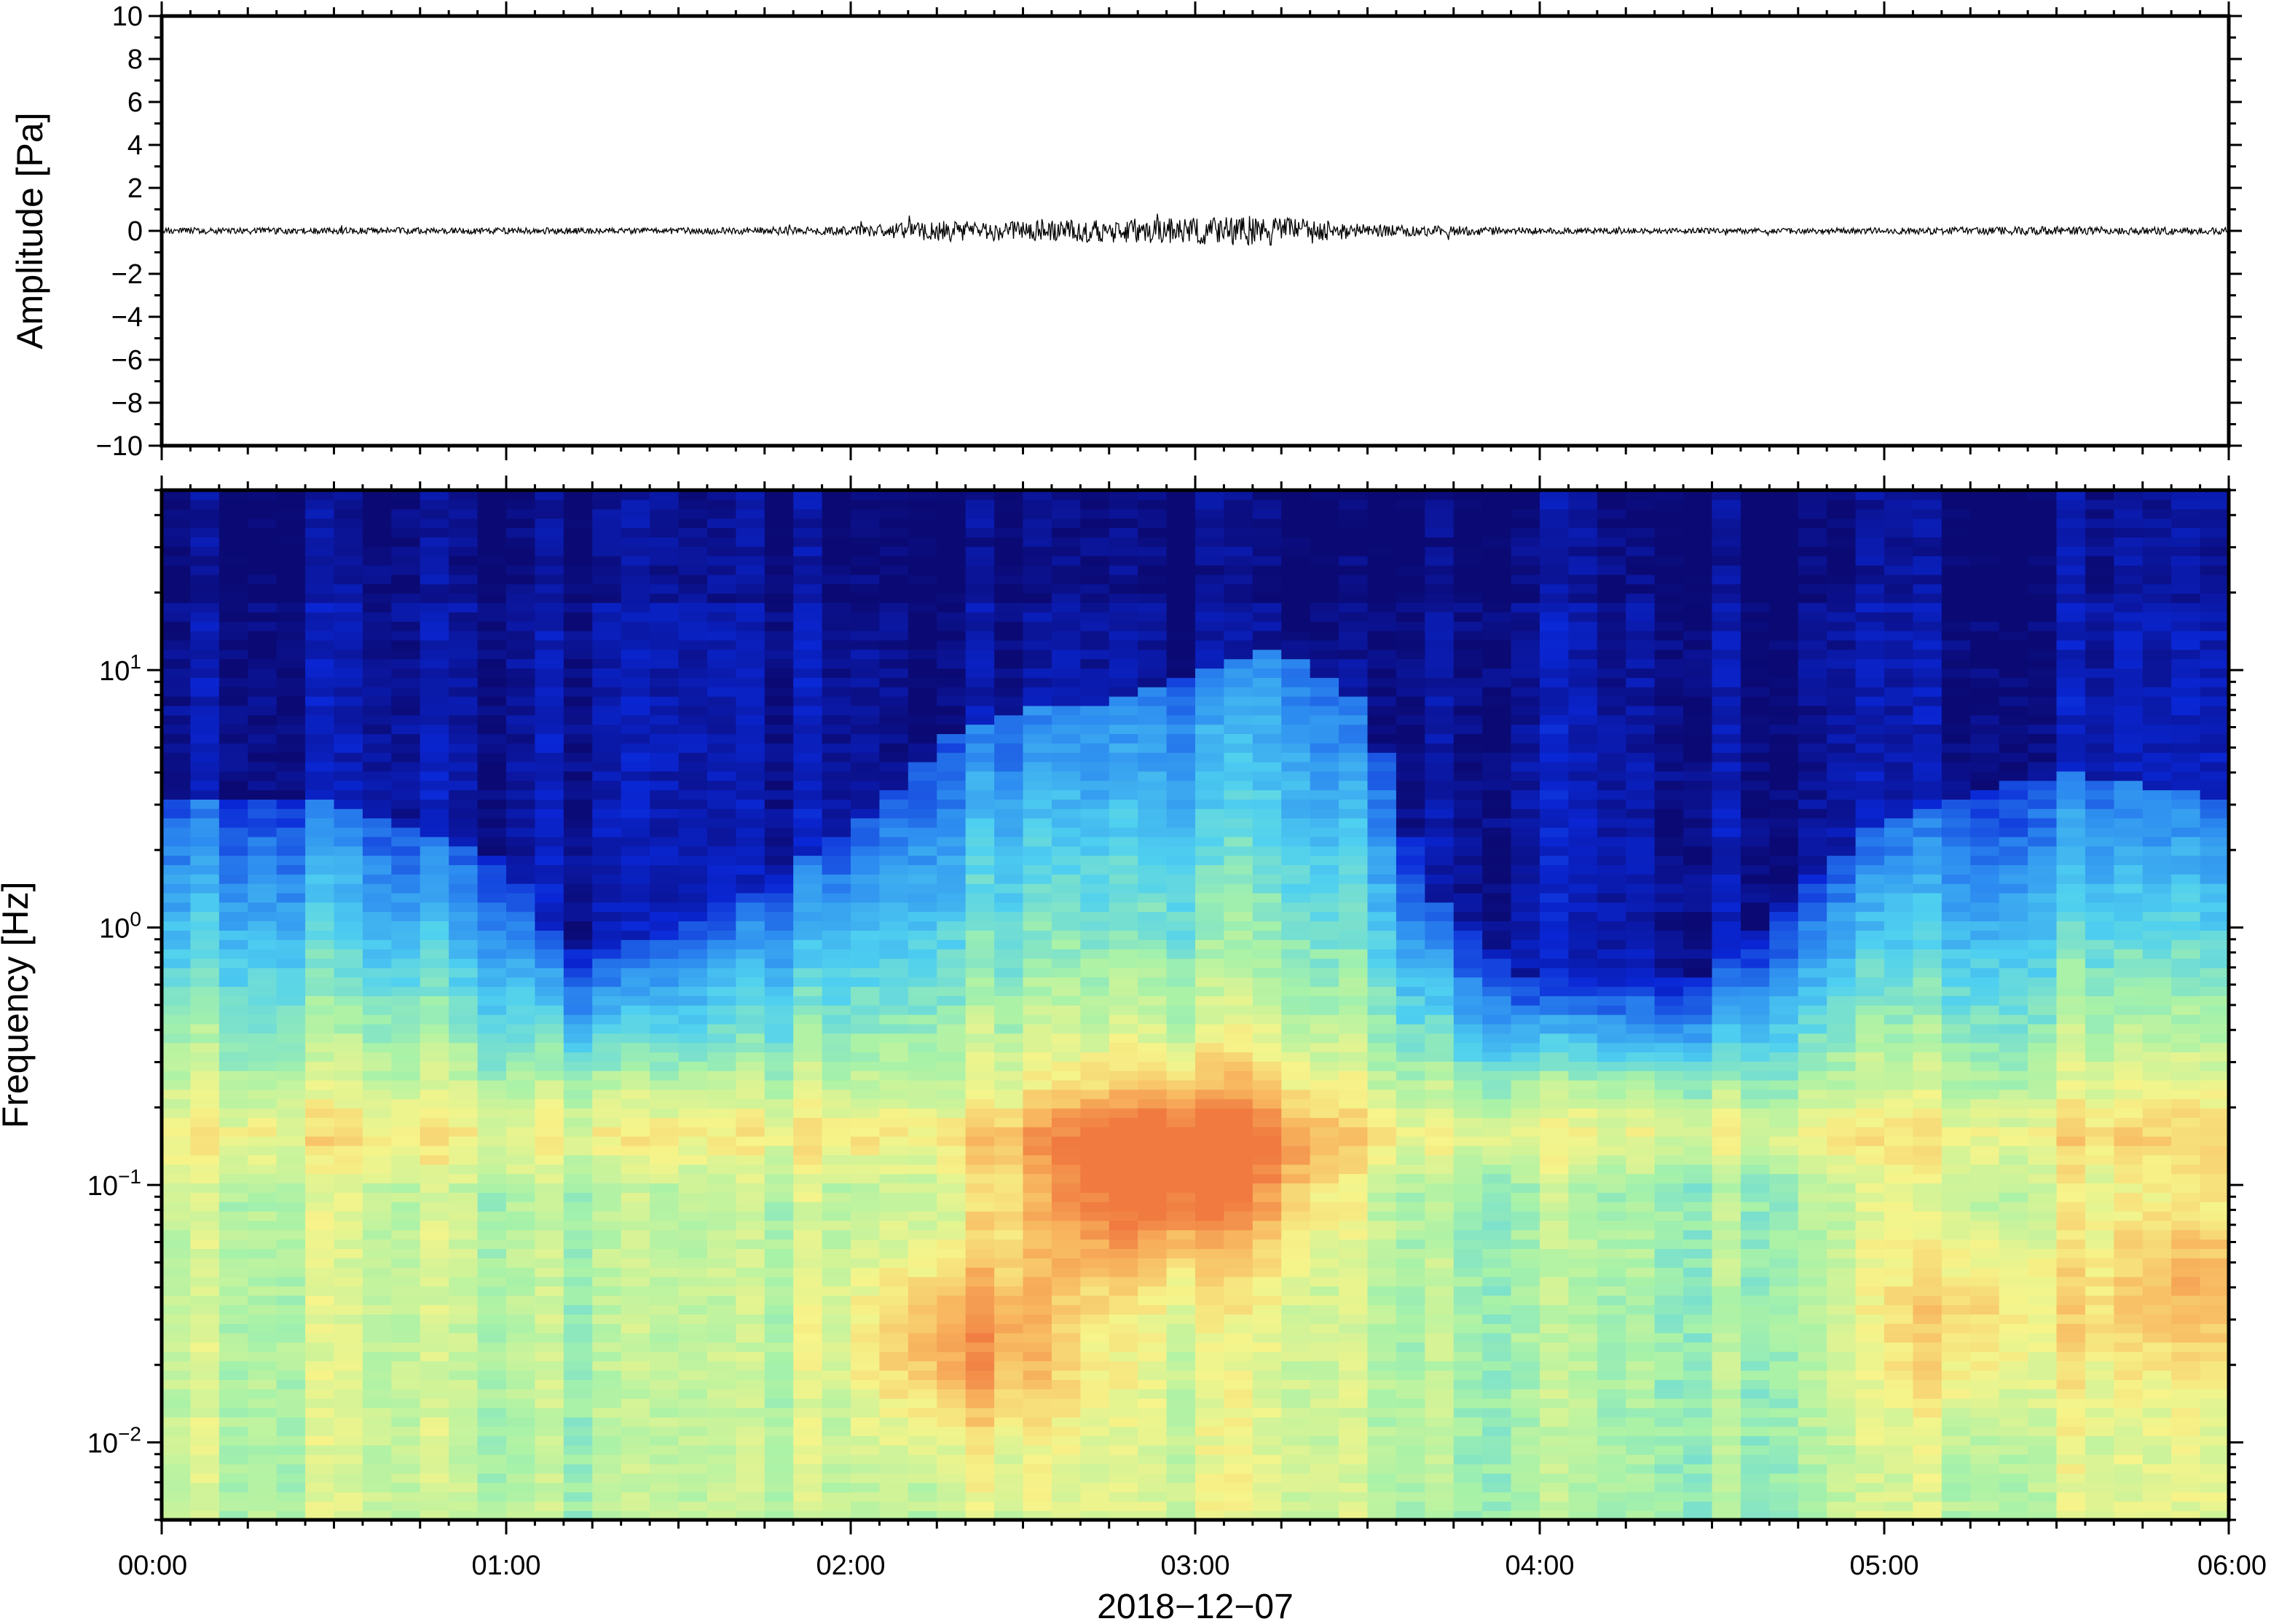 This screenshot has height=1624, width=2271. What do you see at coordinates (127, 274) in the screenshot?
I see `y-tick-label: −2` at bounding box center [127, 274].